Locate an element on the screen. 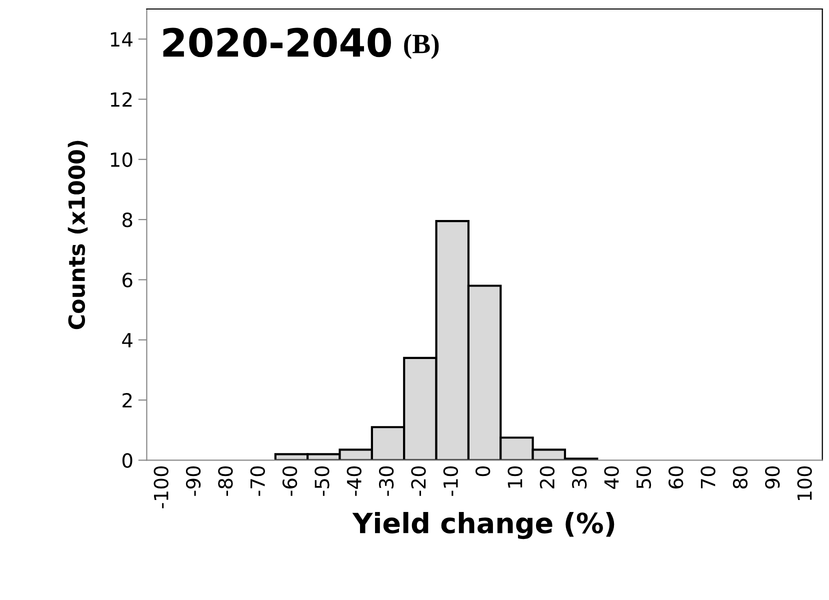 This screenshot has width=829, height=600. x-tick-label: -100 is located at coordinates (161, 487).